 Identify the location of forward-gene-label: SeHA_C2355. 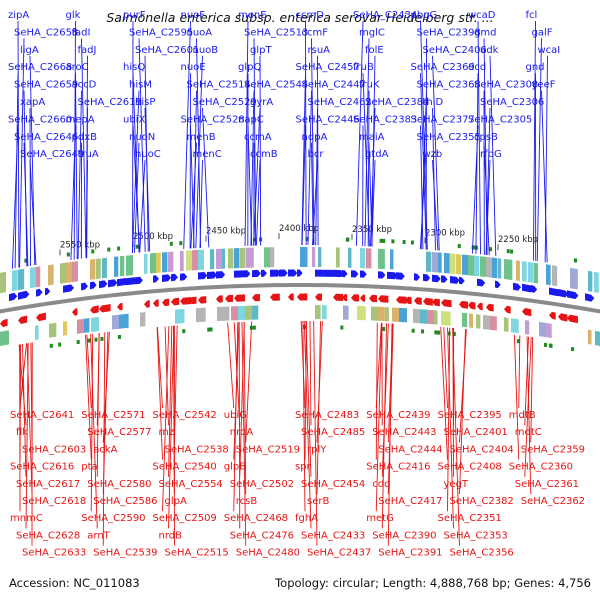
(449, 137).